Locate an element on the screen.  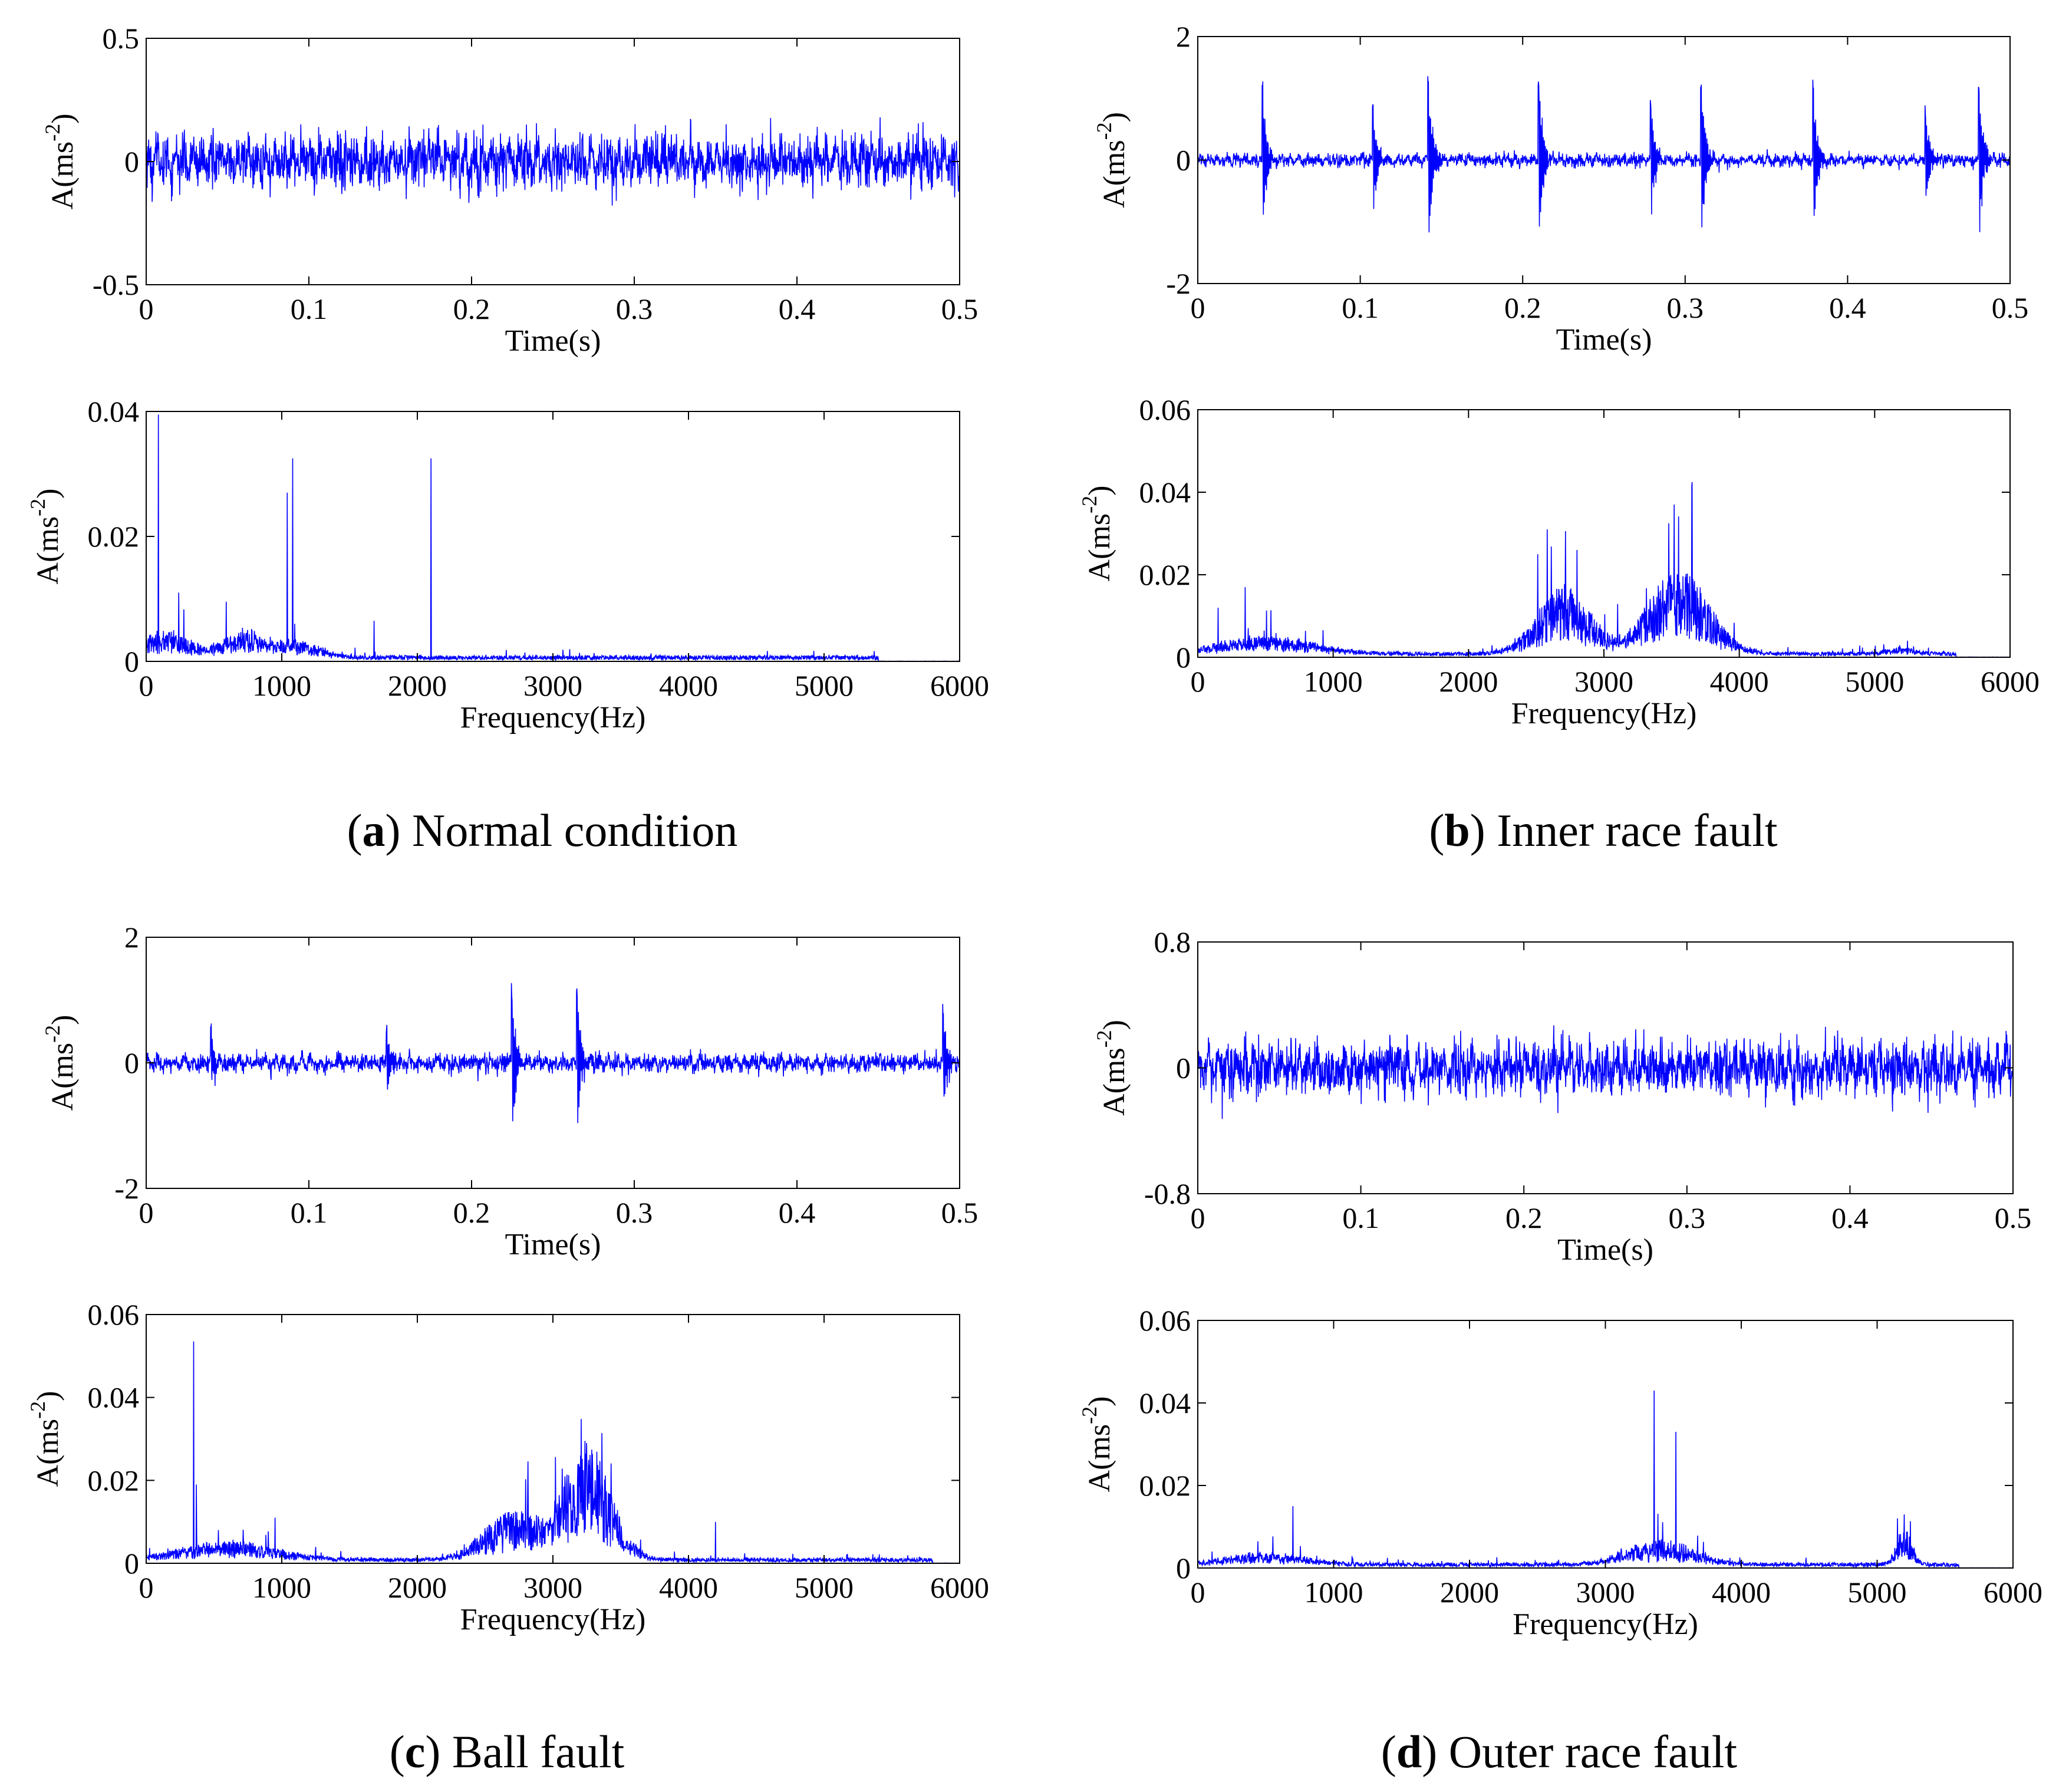
y-tick-label: 2 is located at coordinates (1184, 36).